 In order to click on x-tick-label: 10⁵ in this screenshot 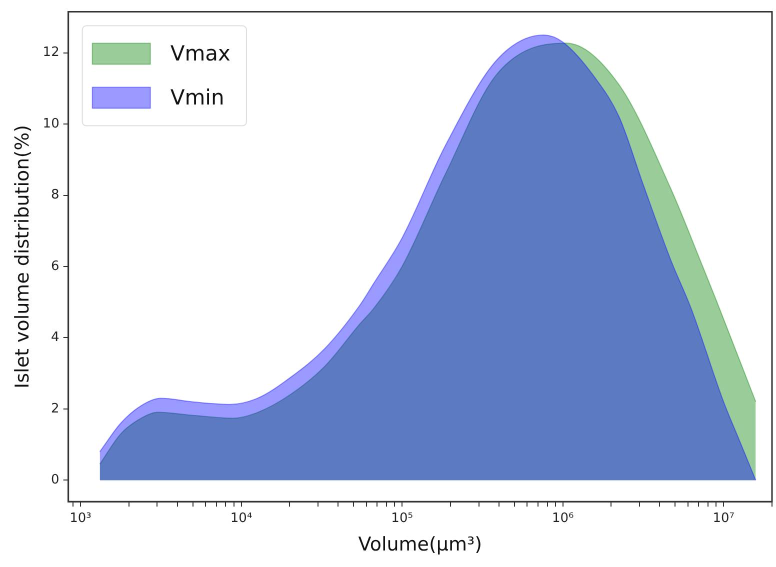, I will do `click(402, 518)`.